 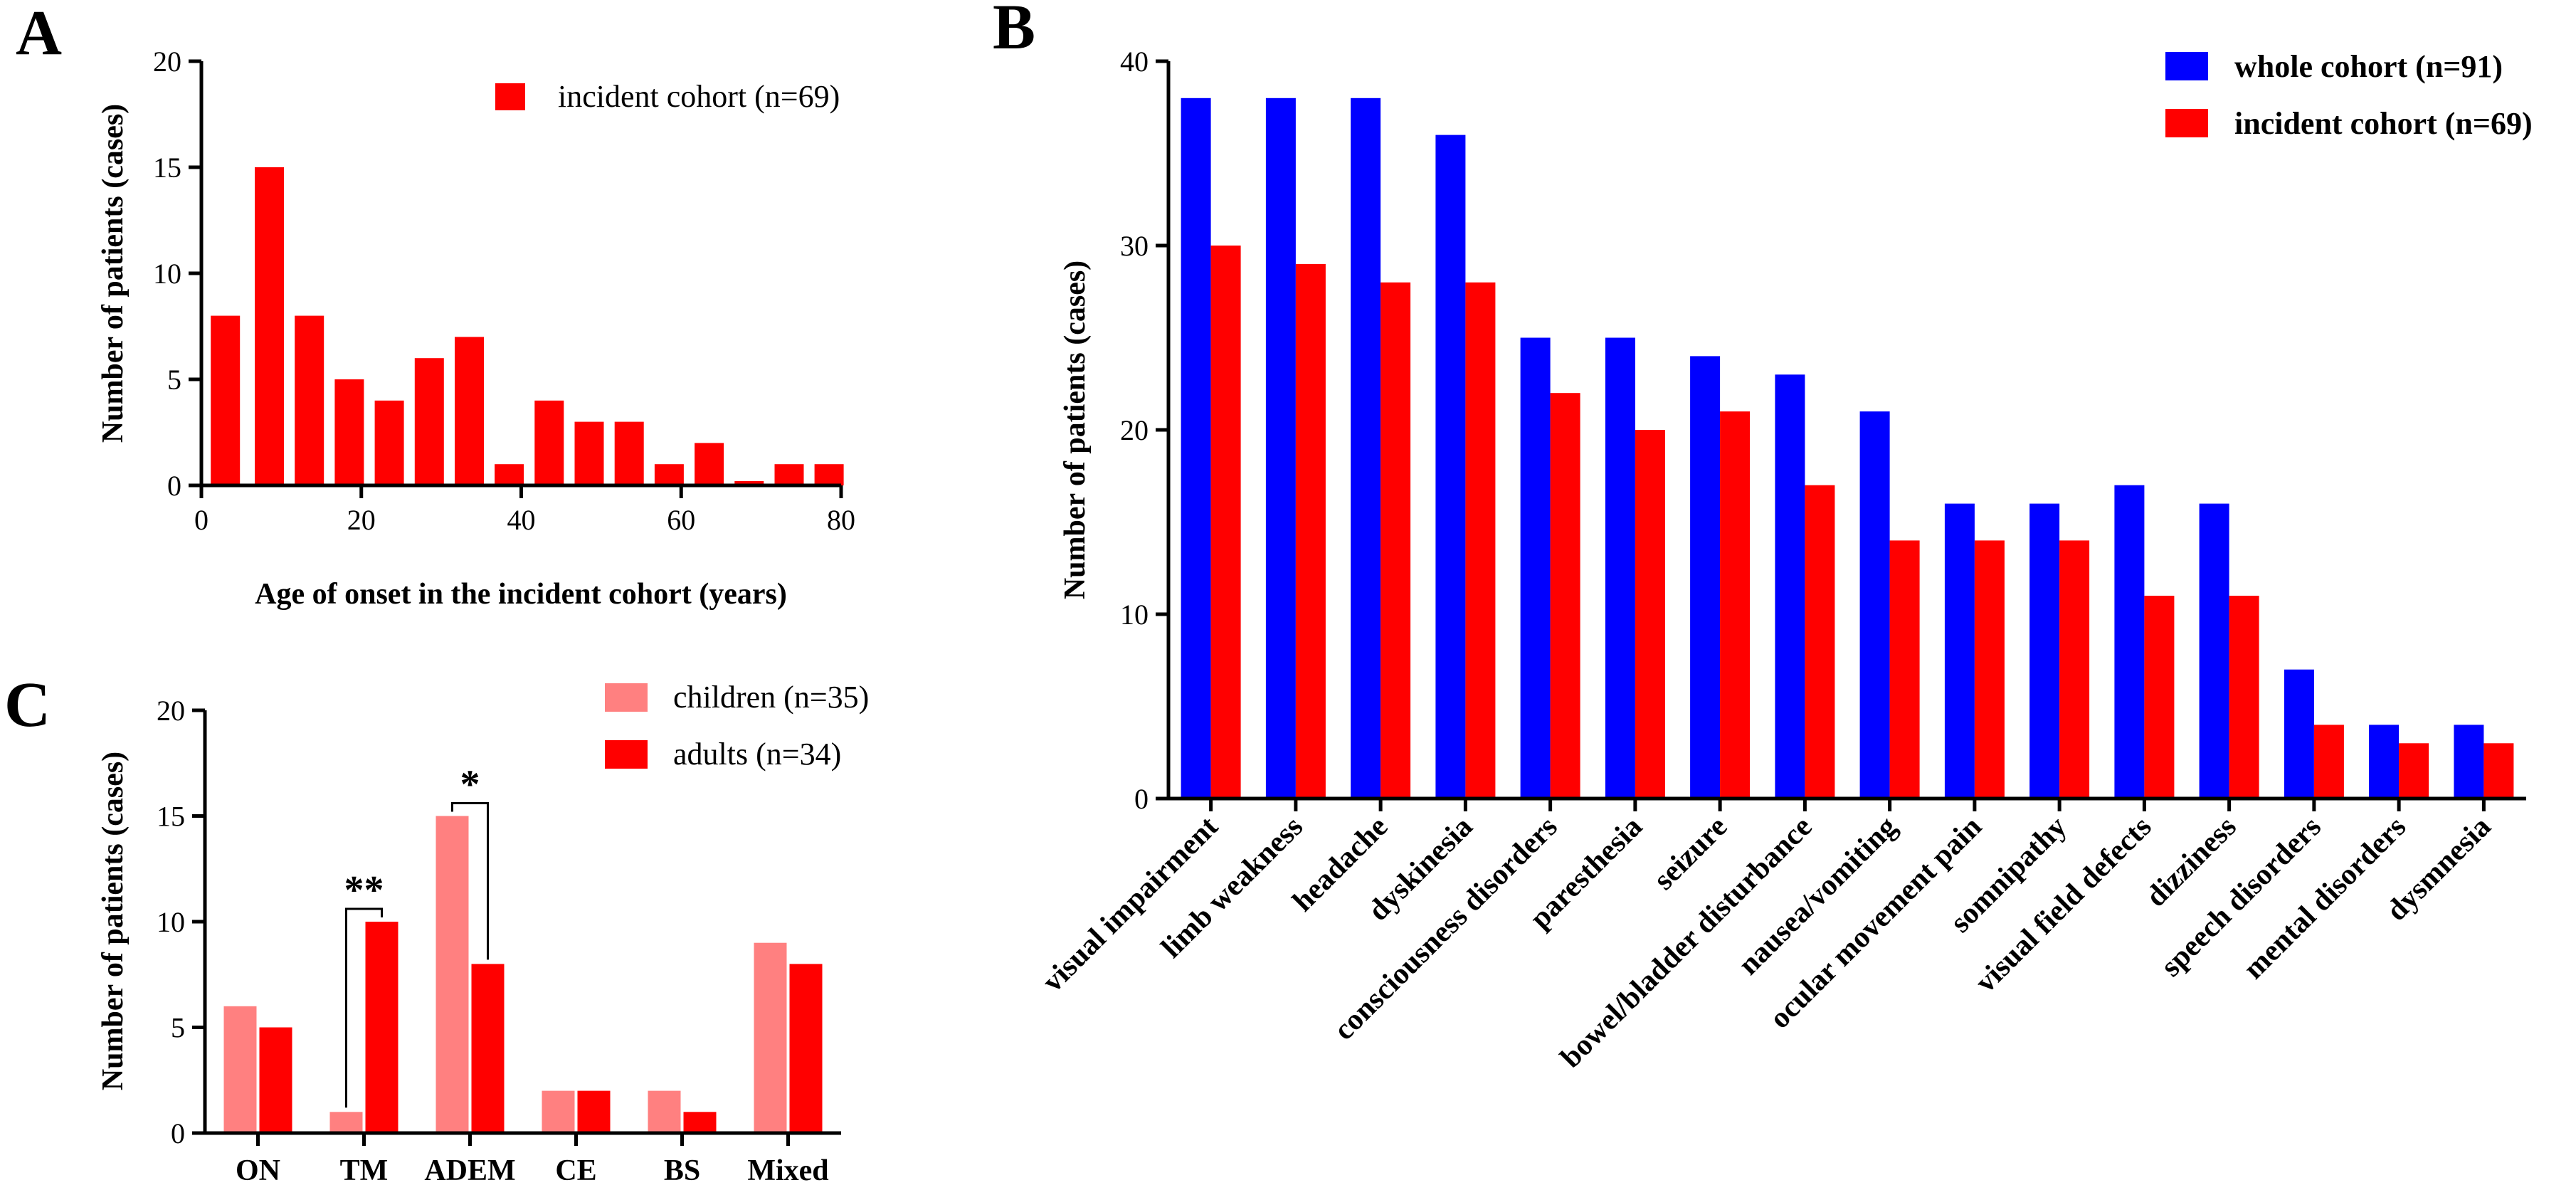 I want to click on chart-c-ytick-label: 10, so click(x=171, y=922).